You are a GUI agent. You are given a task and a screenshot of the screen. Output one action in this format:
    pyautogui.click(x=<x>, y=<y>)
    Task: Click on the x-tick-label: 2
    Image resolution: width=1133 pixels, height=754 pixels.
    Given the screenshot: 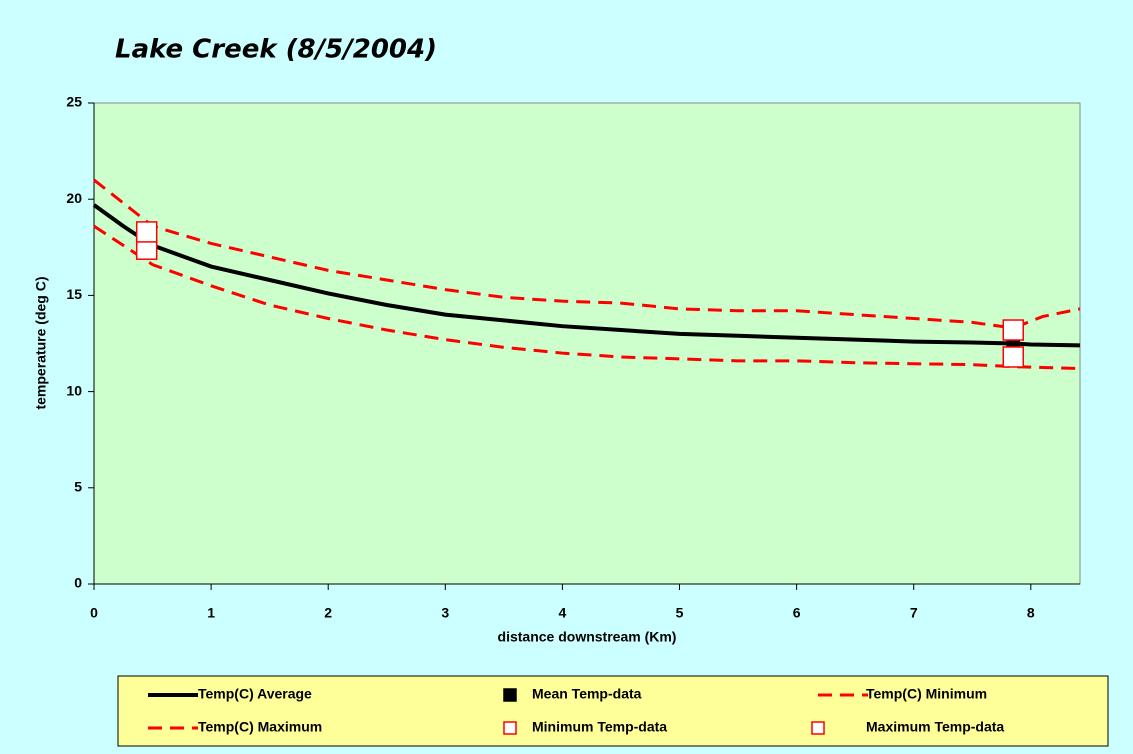 What is the action you would take?
    pyautogui.click(x=328, y=613)
    